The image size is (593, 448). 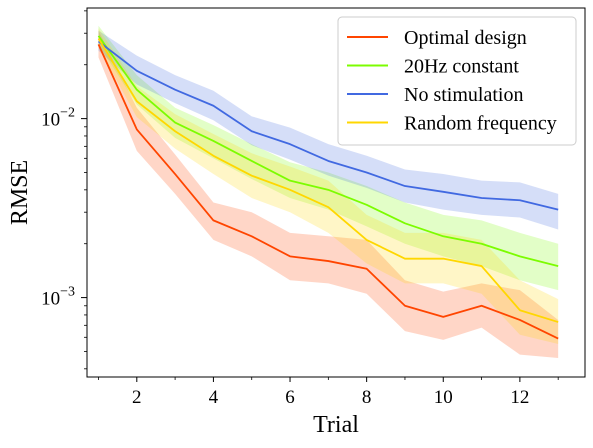 What do you see at coordinates (519, 397) in the screenshot?
I see `x-tick-label: 12` at bounding box center [519, 397].